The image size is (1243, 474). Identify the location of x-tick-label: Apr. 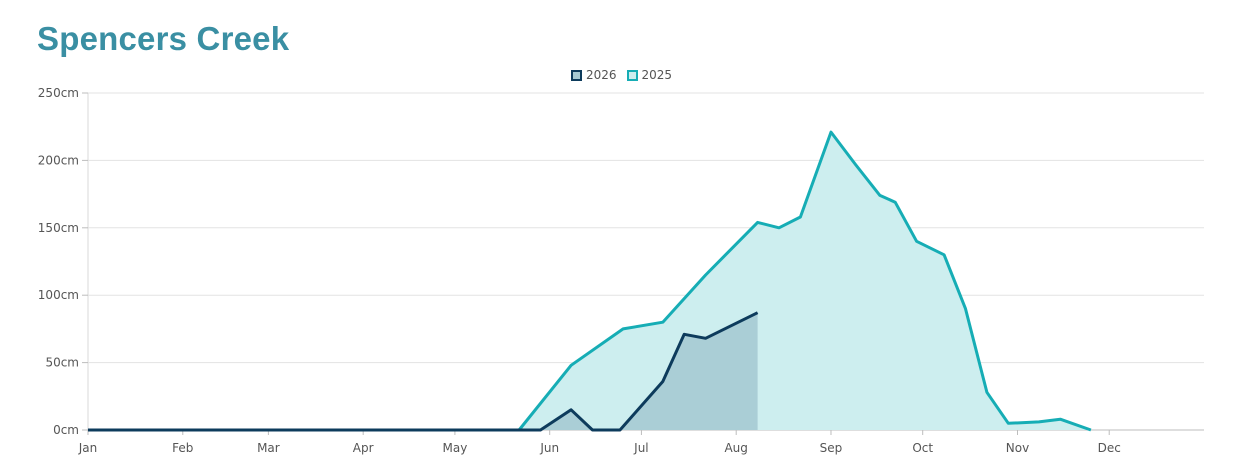
(363, 448).